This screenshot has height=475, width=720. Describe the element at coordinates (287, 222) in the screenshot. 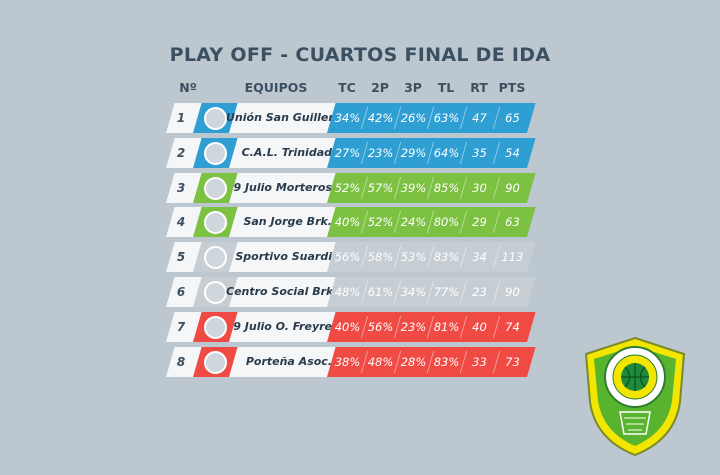

I see `team-name: San Jorge Brk.` at that location.